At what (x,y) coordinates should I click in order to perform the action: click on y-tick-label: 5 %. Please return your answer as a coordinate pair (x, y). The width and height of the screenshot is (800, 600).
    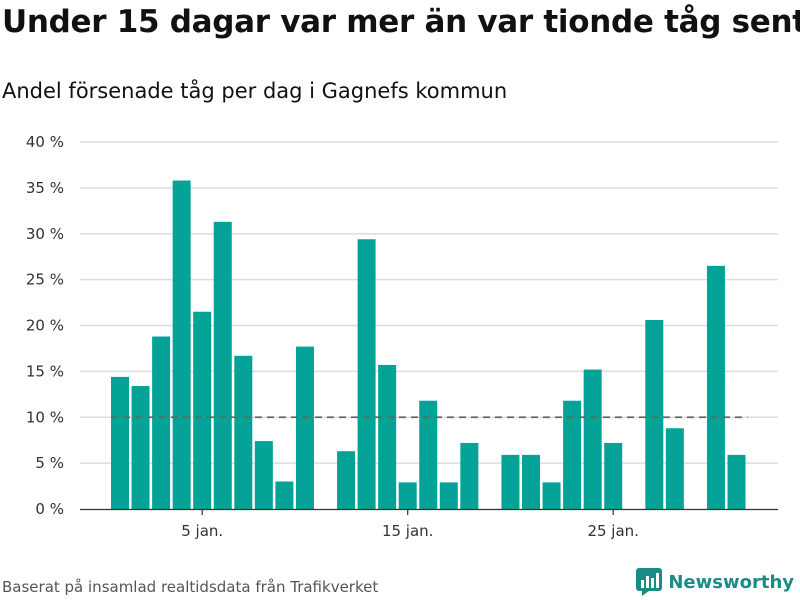
    Looking at the image, I should click on (49, 463).